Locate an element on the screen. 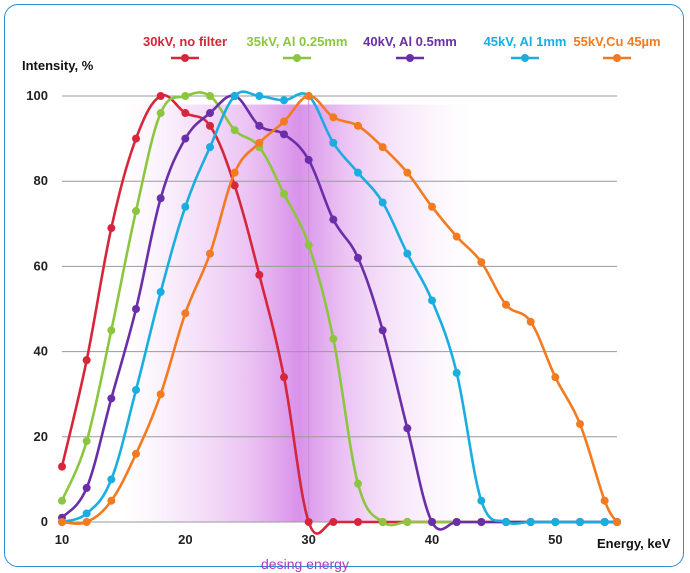  y-tick-label: 100 is located at coordinates (37, 95).